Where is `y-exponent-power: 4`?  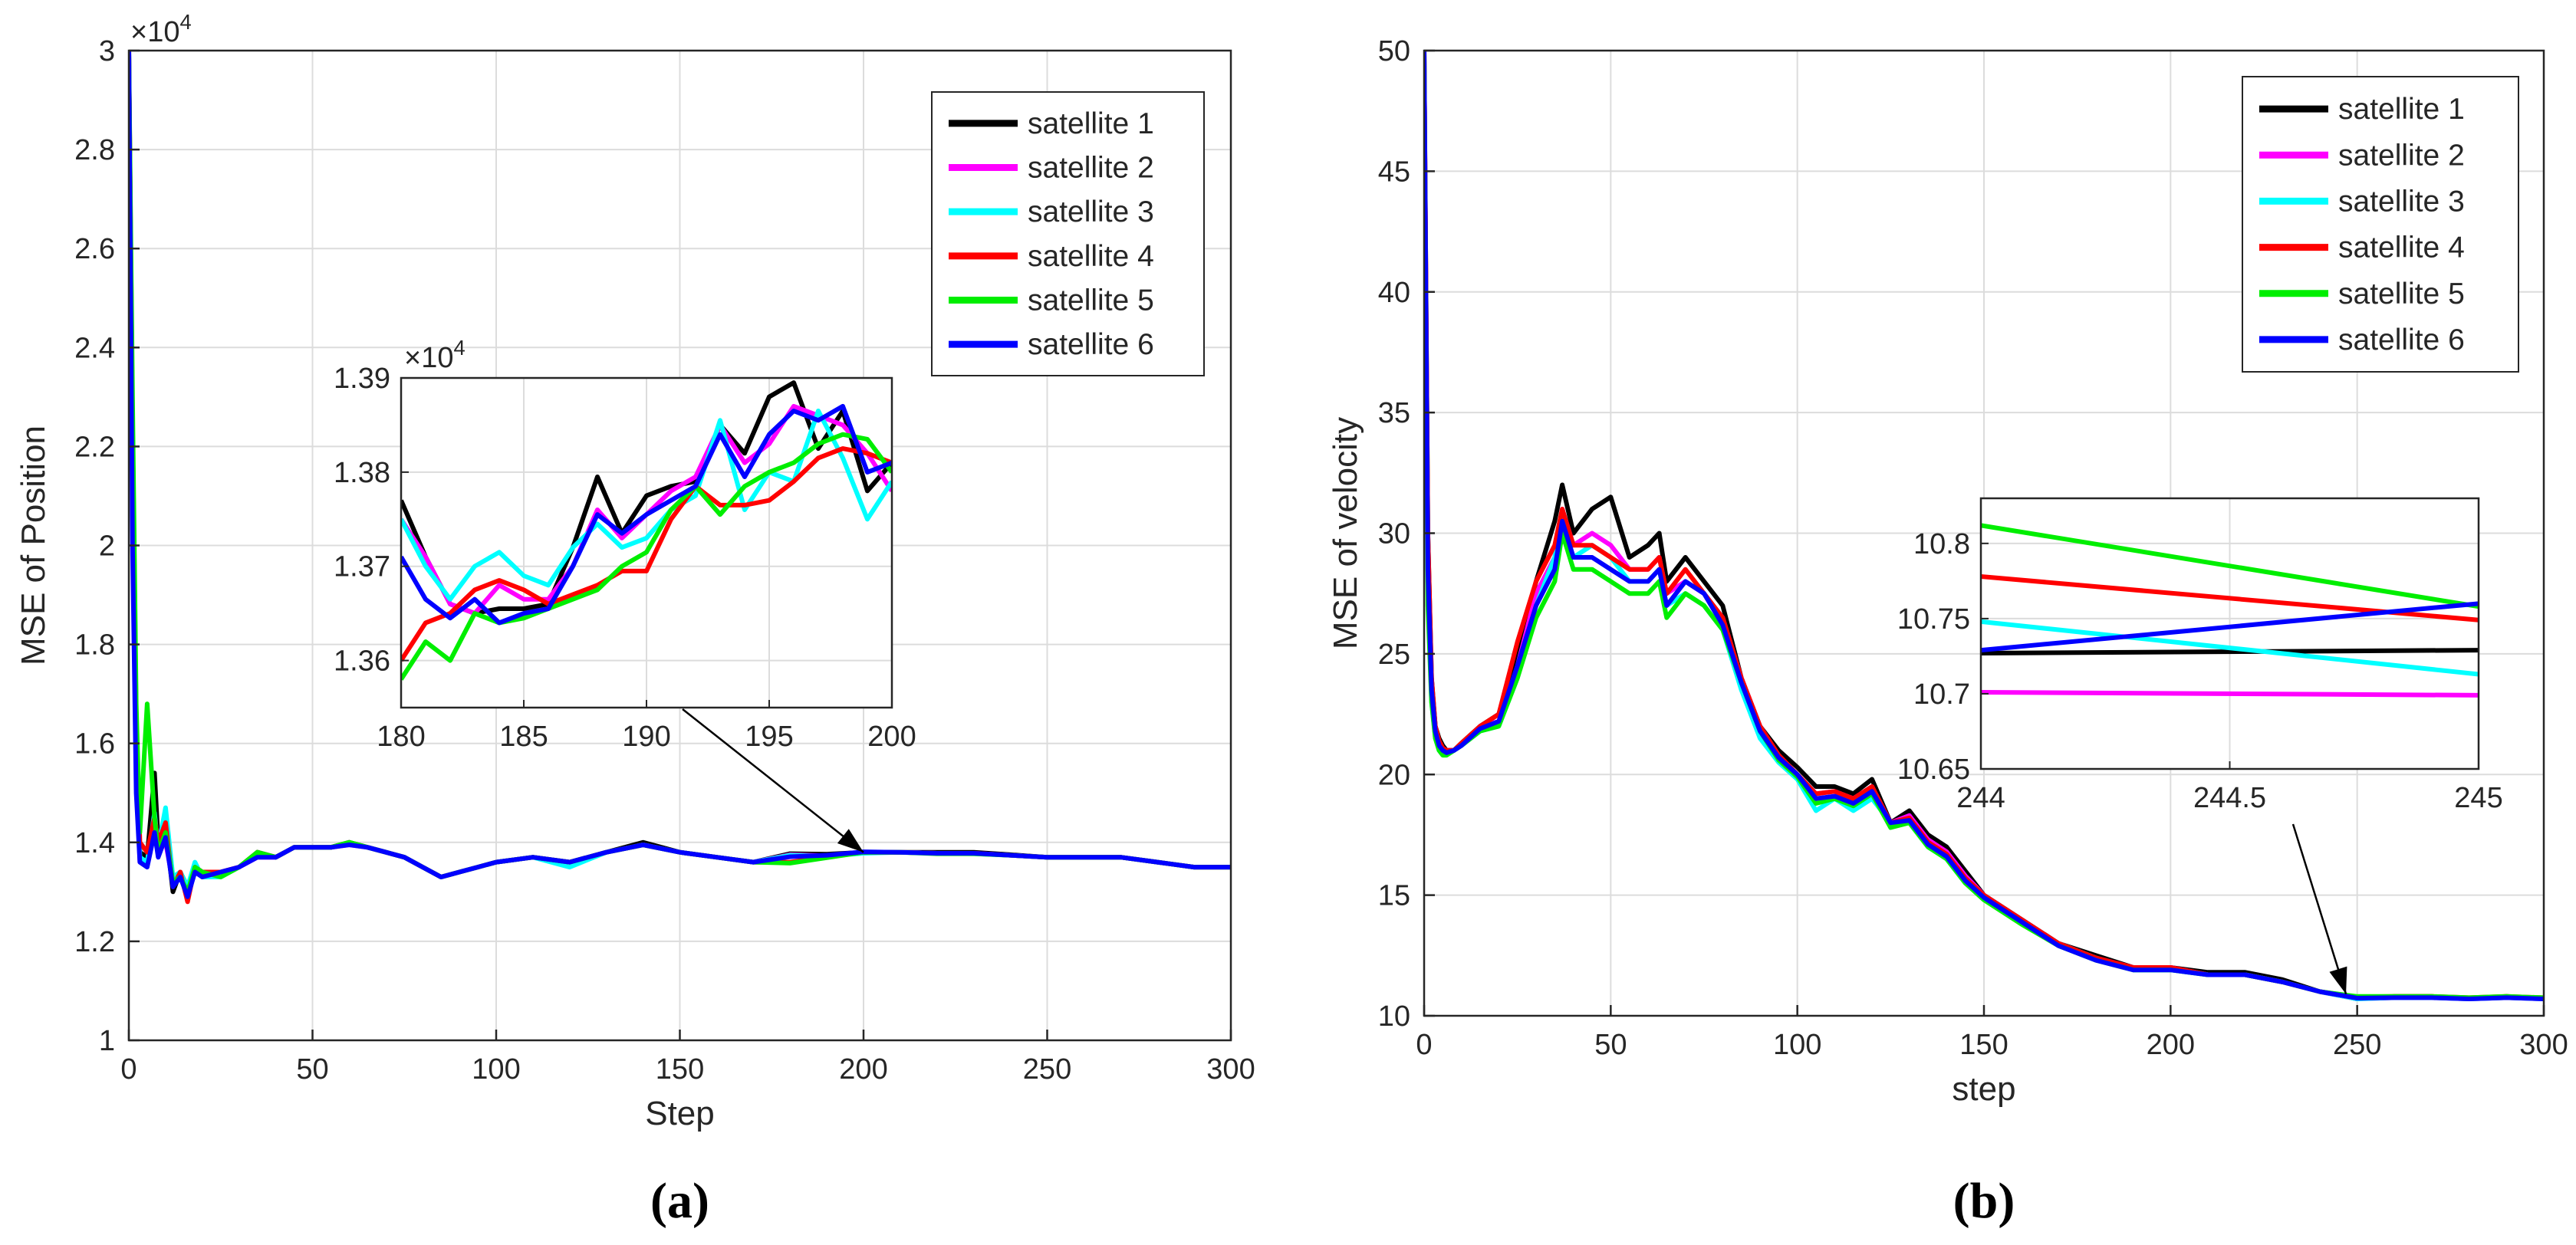
y-exponent-power: 4 is located at coordinates (185, 22).